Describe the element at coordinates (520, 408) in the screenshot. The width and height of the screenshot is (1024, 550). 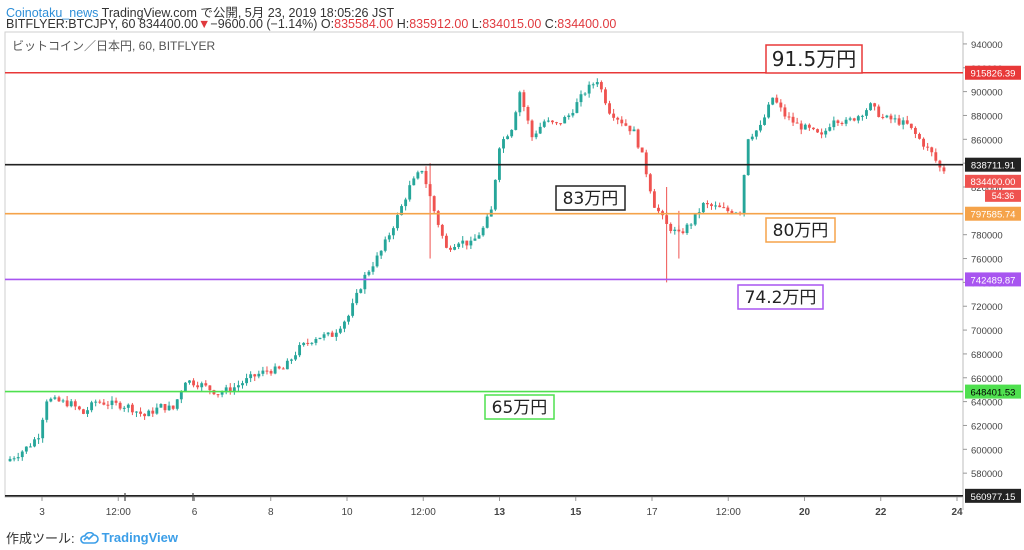
I see `annotation-label: 65万円` at that location.